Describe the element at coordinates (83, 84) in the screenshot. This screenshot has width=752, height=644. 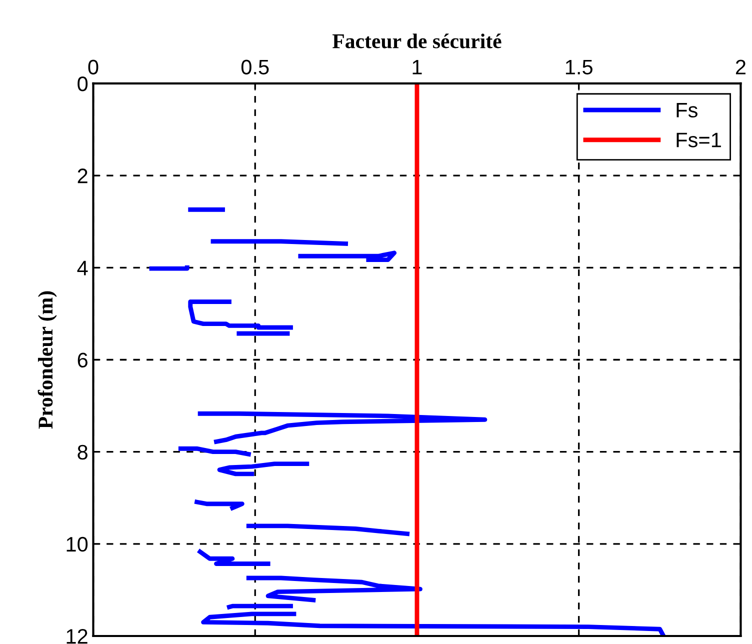
I see `y-tick-label: 0` at that location.